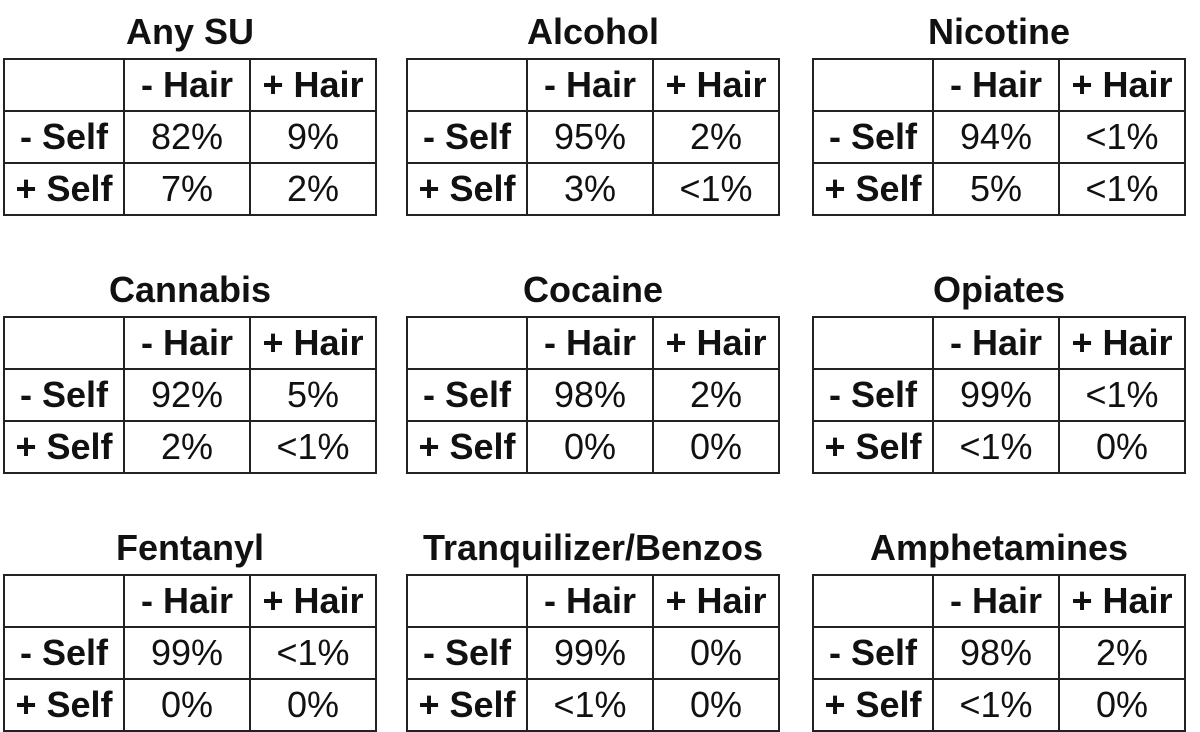  I want to click on table-row: - Self 99% 0%, so click(593, 653).